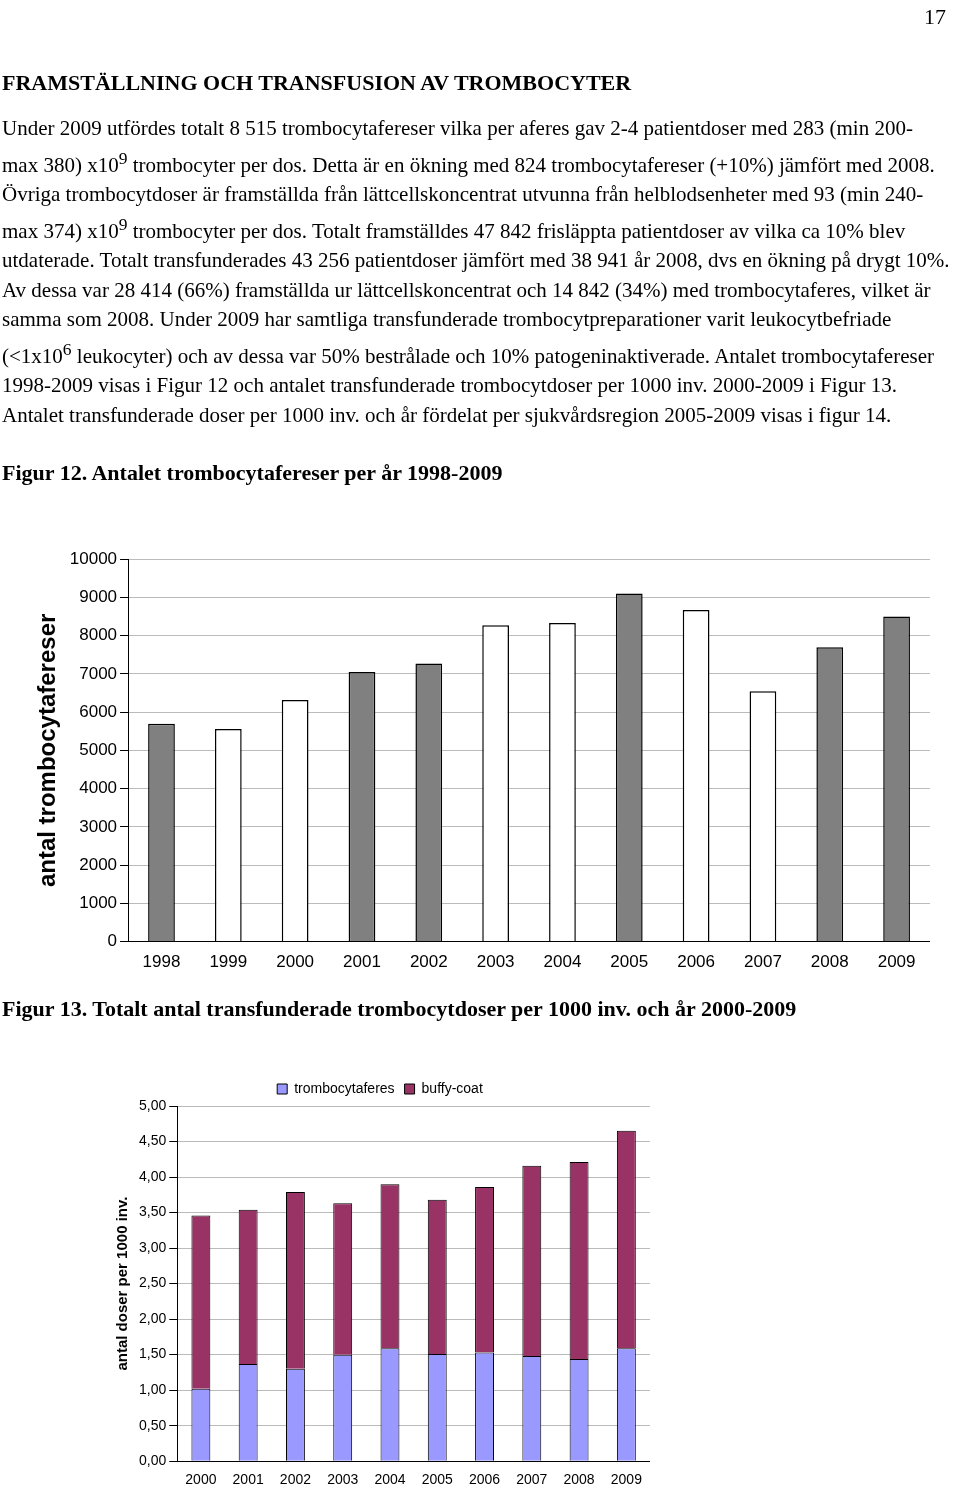 The width and height of the screenshot is (960, 1509). I want to click on y-tick-label: 5,00, so click(153, 1104).